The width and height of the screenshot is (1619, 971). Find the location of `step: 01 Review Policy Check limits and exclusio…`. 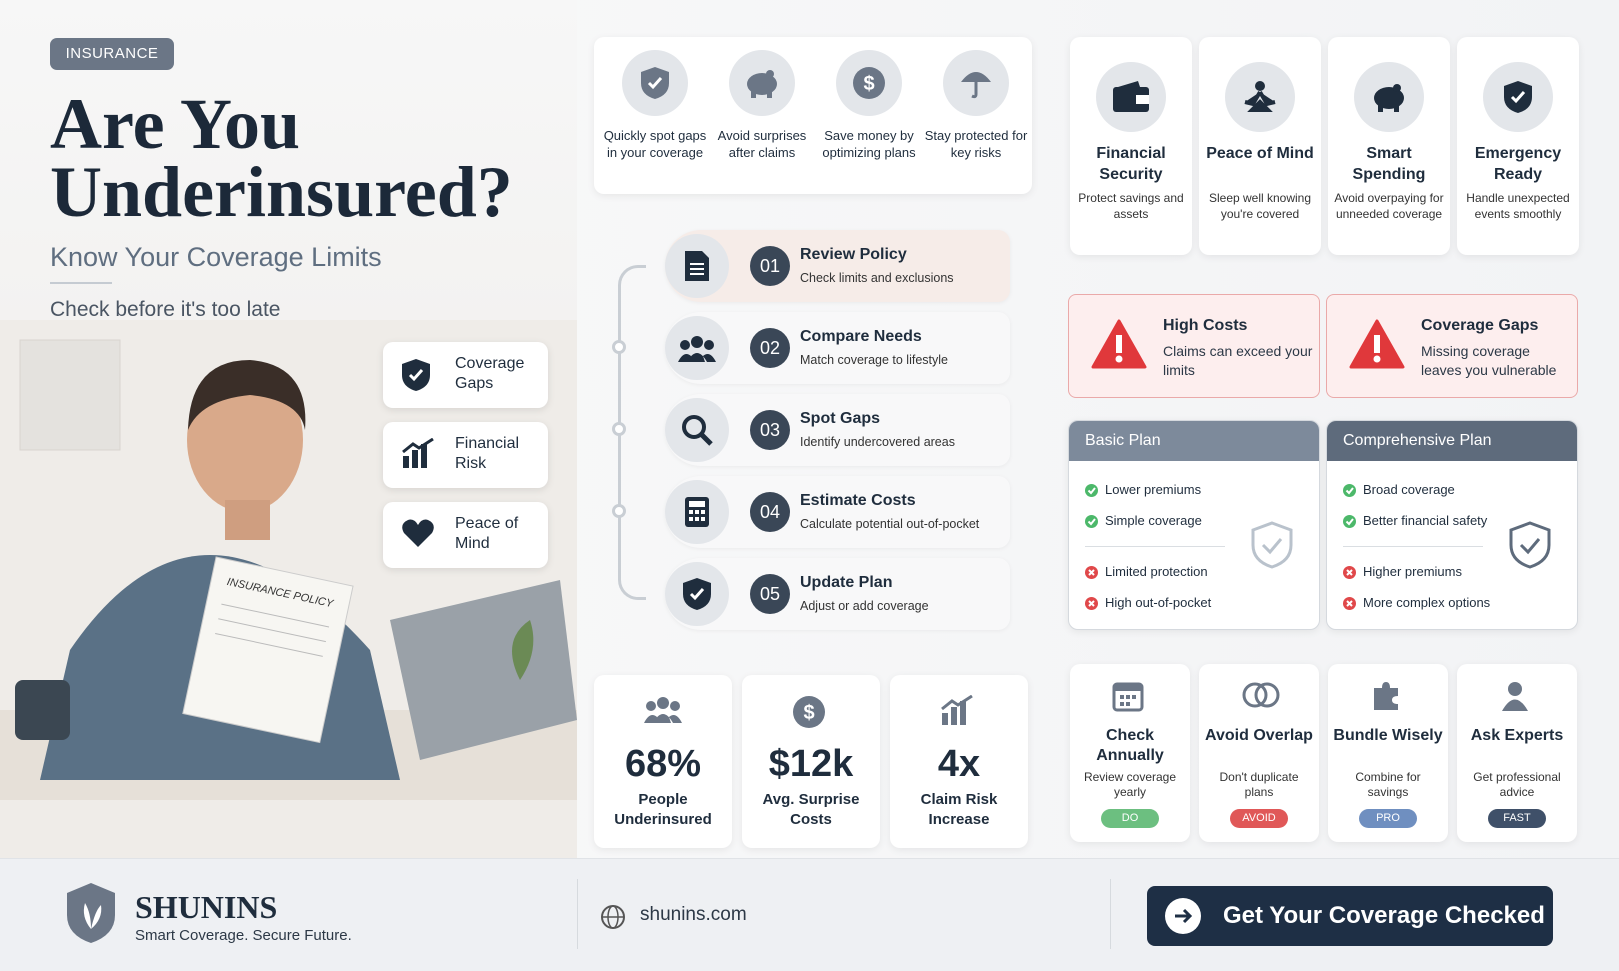

step: 01 Review Policy Check limits and exclusio… is located at coordinates (837, 266).